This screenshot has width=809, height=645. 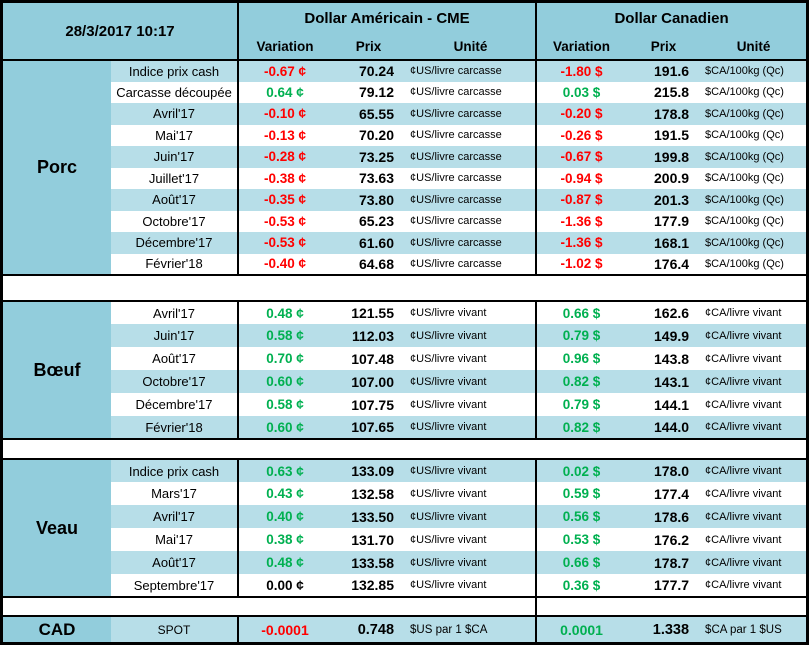 What do you see at coordinates (57, 370) in the screenshot?
I see `section-label-boeuf: Bœuf` at bounding box center [57, 370].